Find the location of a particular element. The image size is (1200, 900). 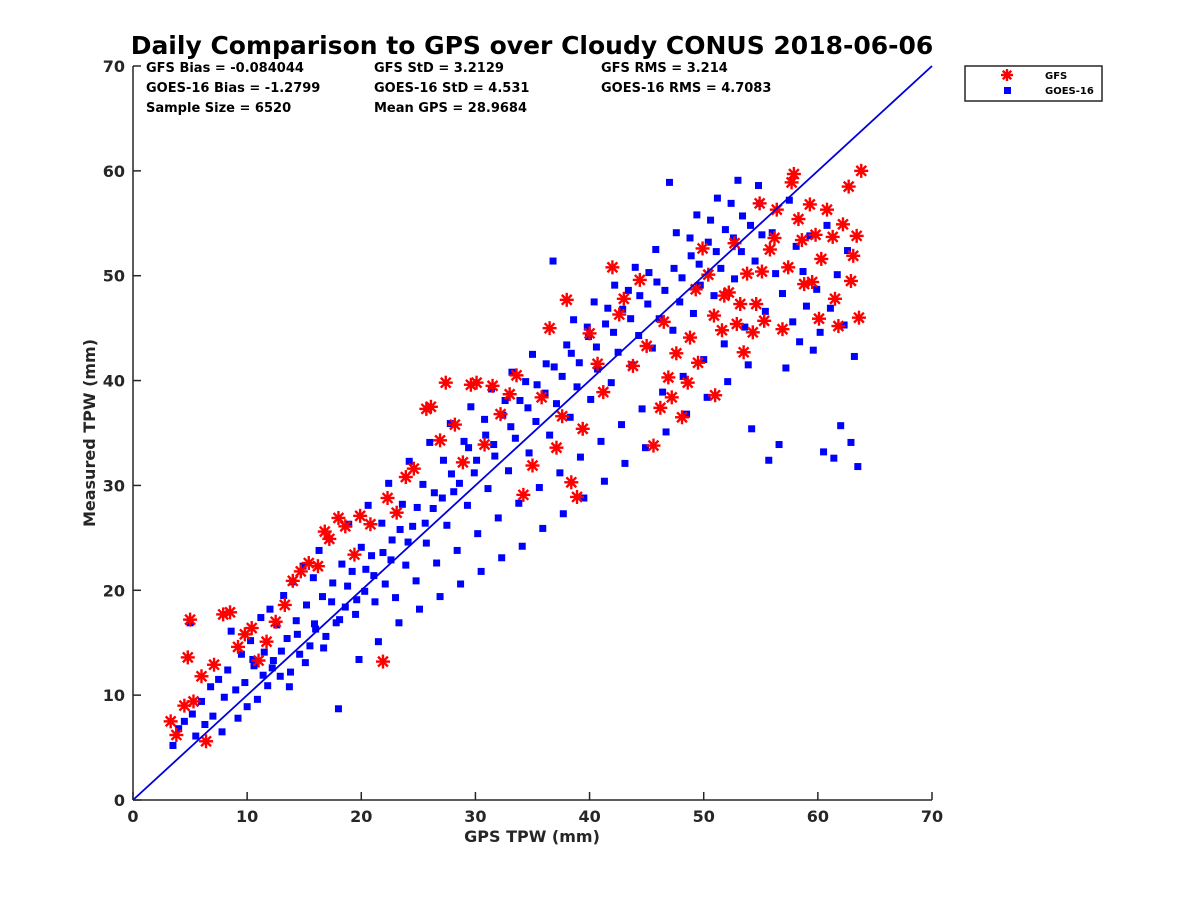

x-tick-label: 20 is located at coordinates (361, 816).